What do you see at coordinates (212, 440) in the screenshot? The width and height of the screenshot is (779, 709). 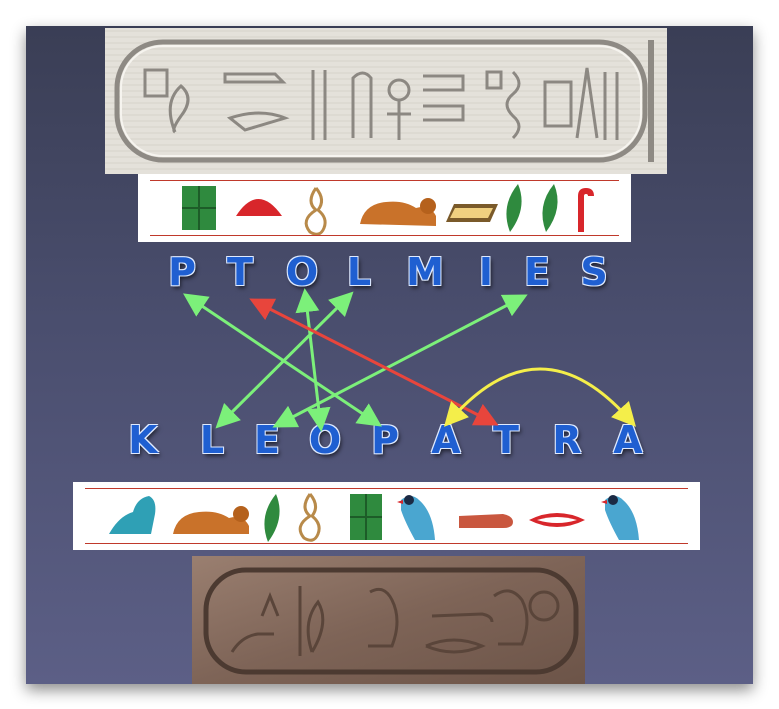 I see `bottom-letter: L` at bounding box center [212, 440].